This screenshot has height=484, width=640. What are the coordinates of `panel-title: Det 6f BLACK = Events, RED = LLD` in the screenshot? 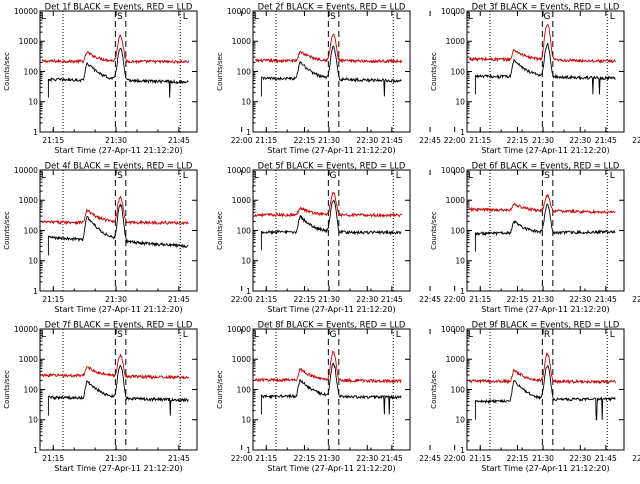 It's located at (546, 166).